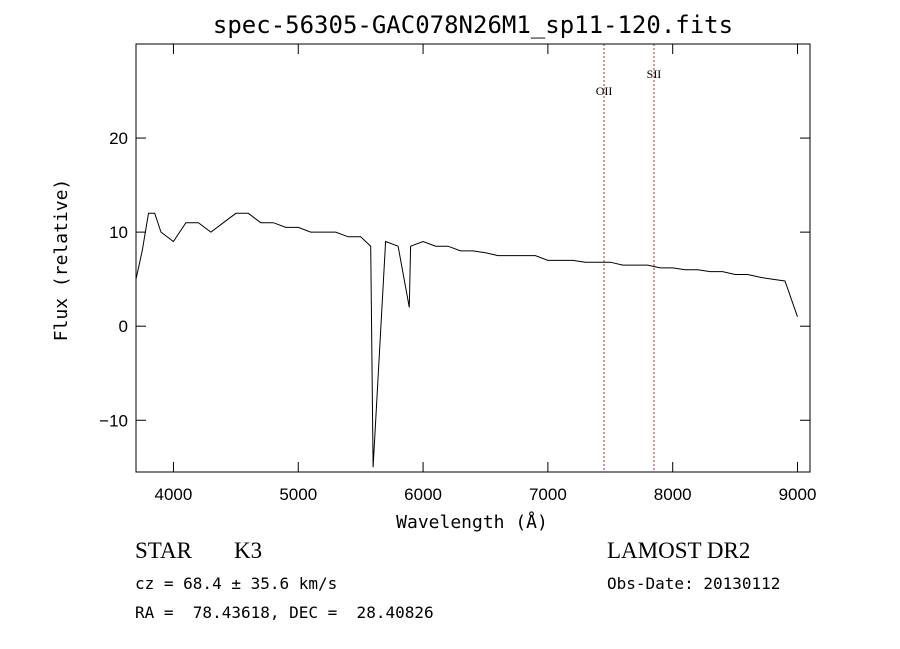 The width and height of the screenshot is (900, 649). Describe the element at coordinates (423, 494) in the screenshot. I see `x-tick-label: 6000` at that location.